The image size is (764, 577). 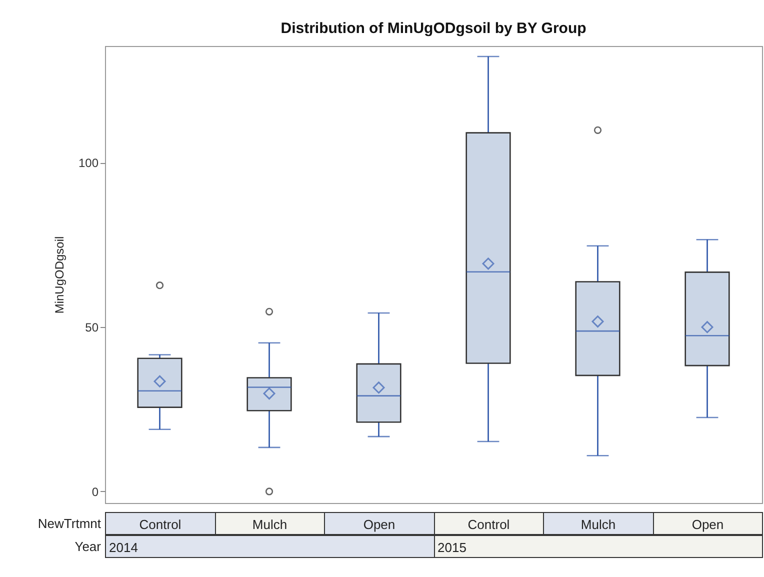 I want to click on text: 2014, so click(x=269, y=546).